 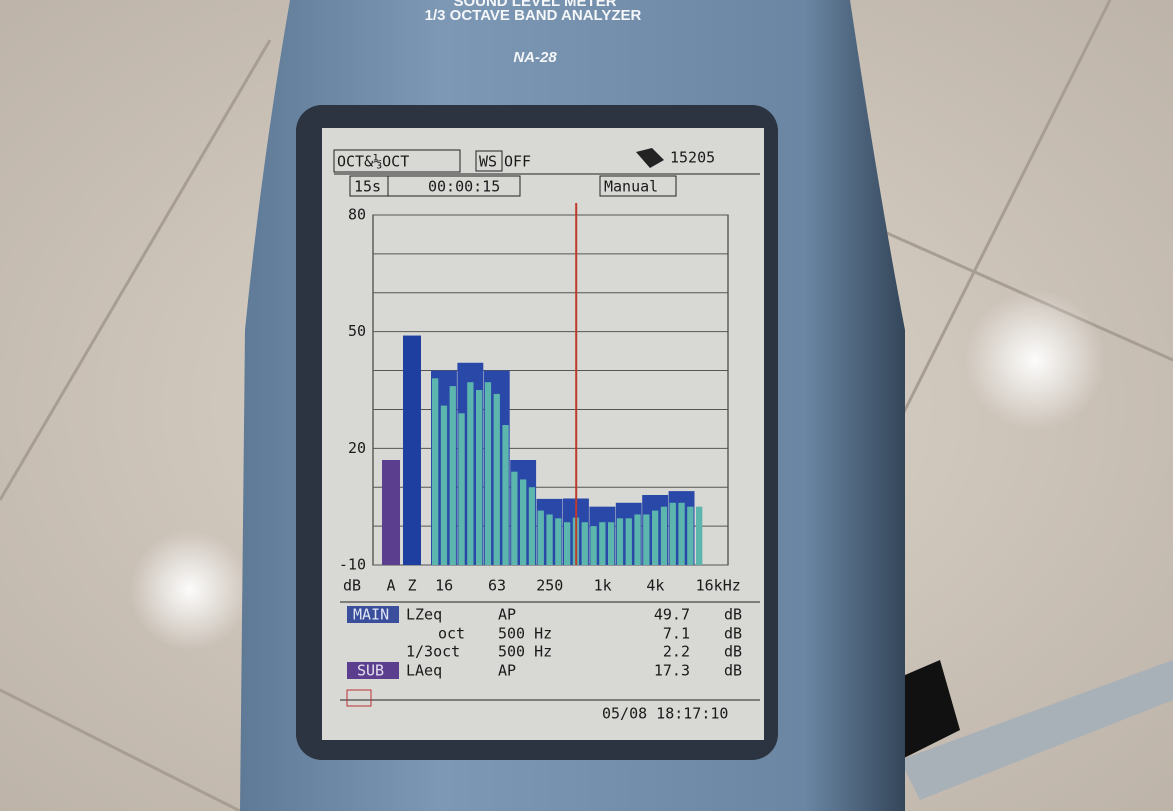 What do you see at coordinates (357, 331) in the screenshot?
I see `y-tick-label: 50` at bounding box center [357, 331].